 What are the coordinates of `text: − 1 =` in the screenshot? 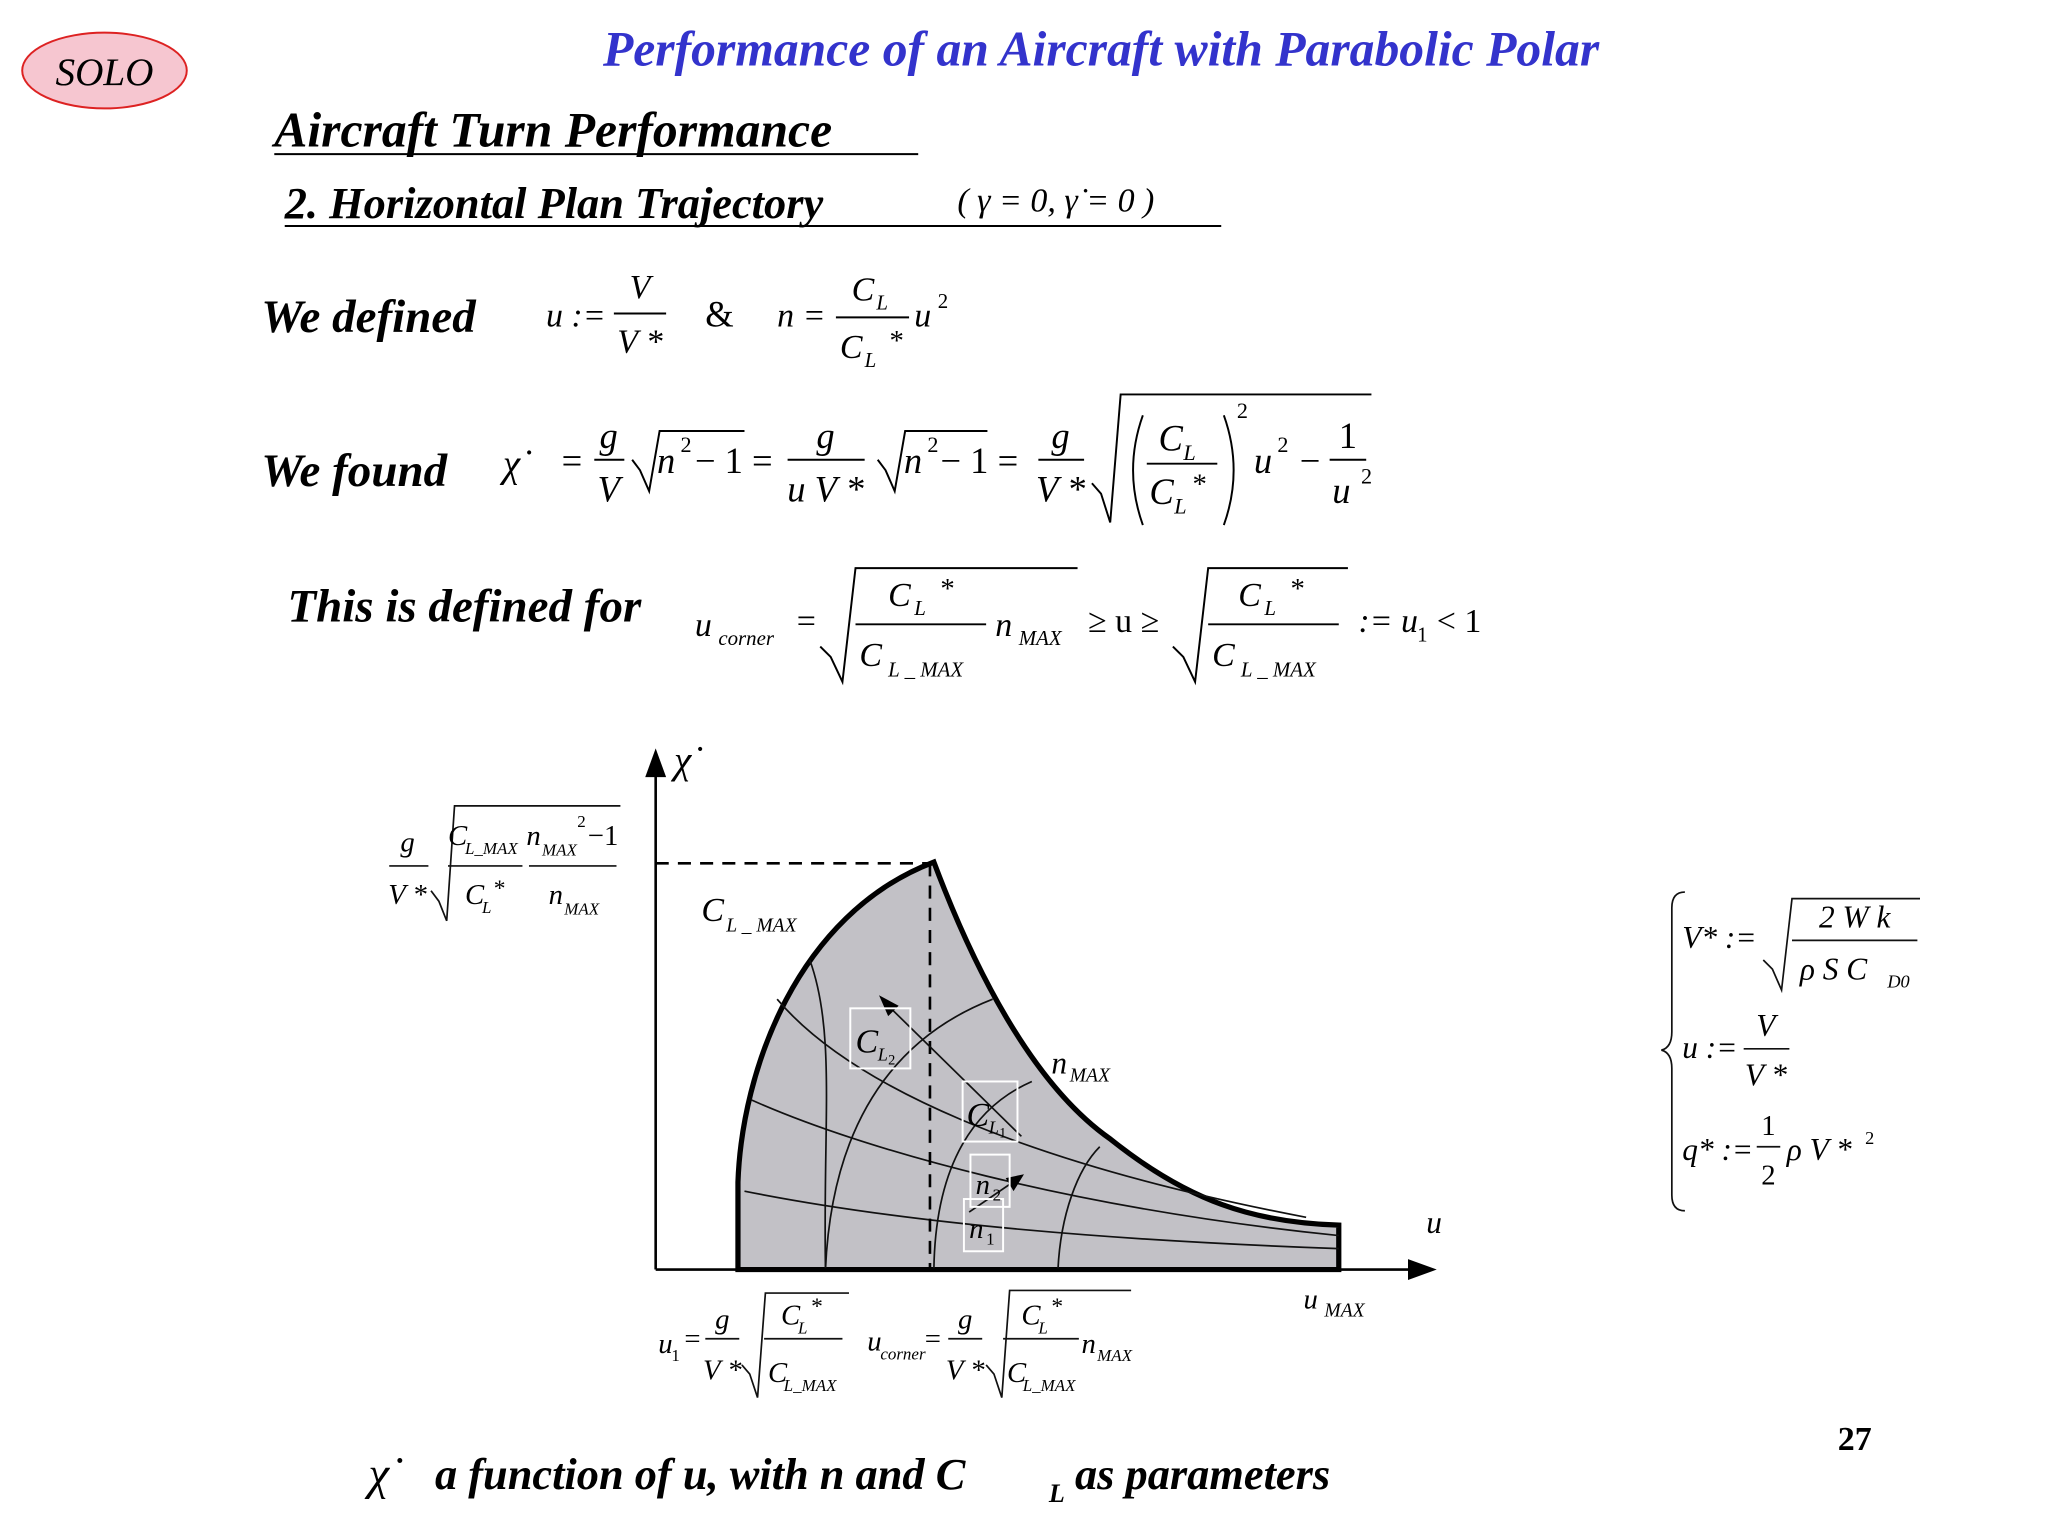 It's located at (979, 460).